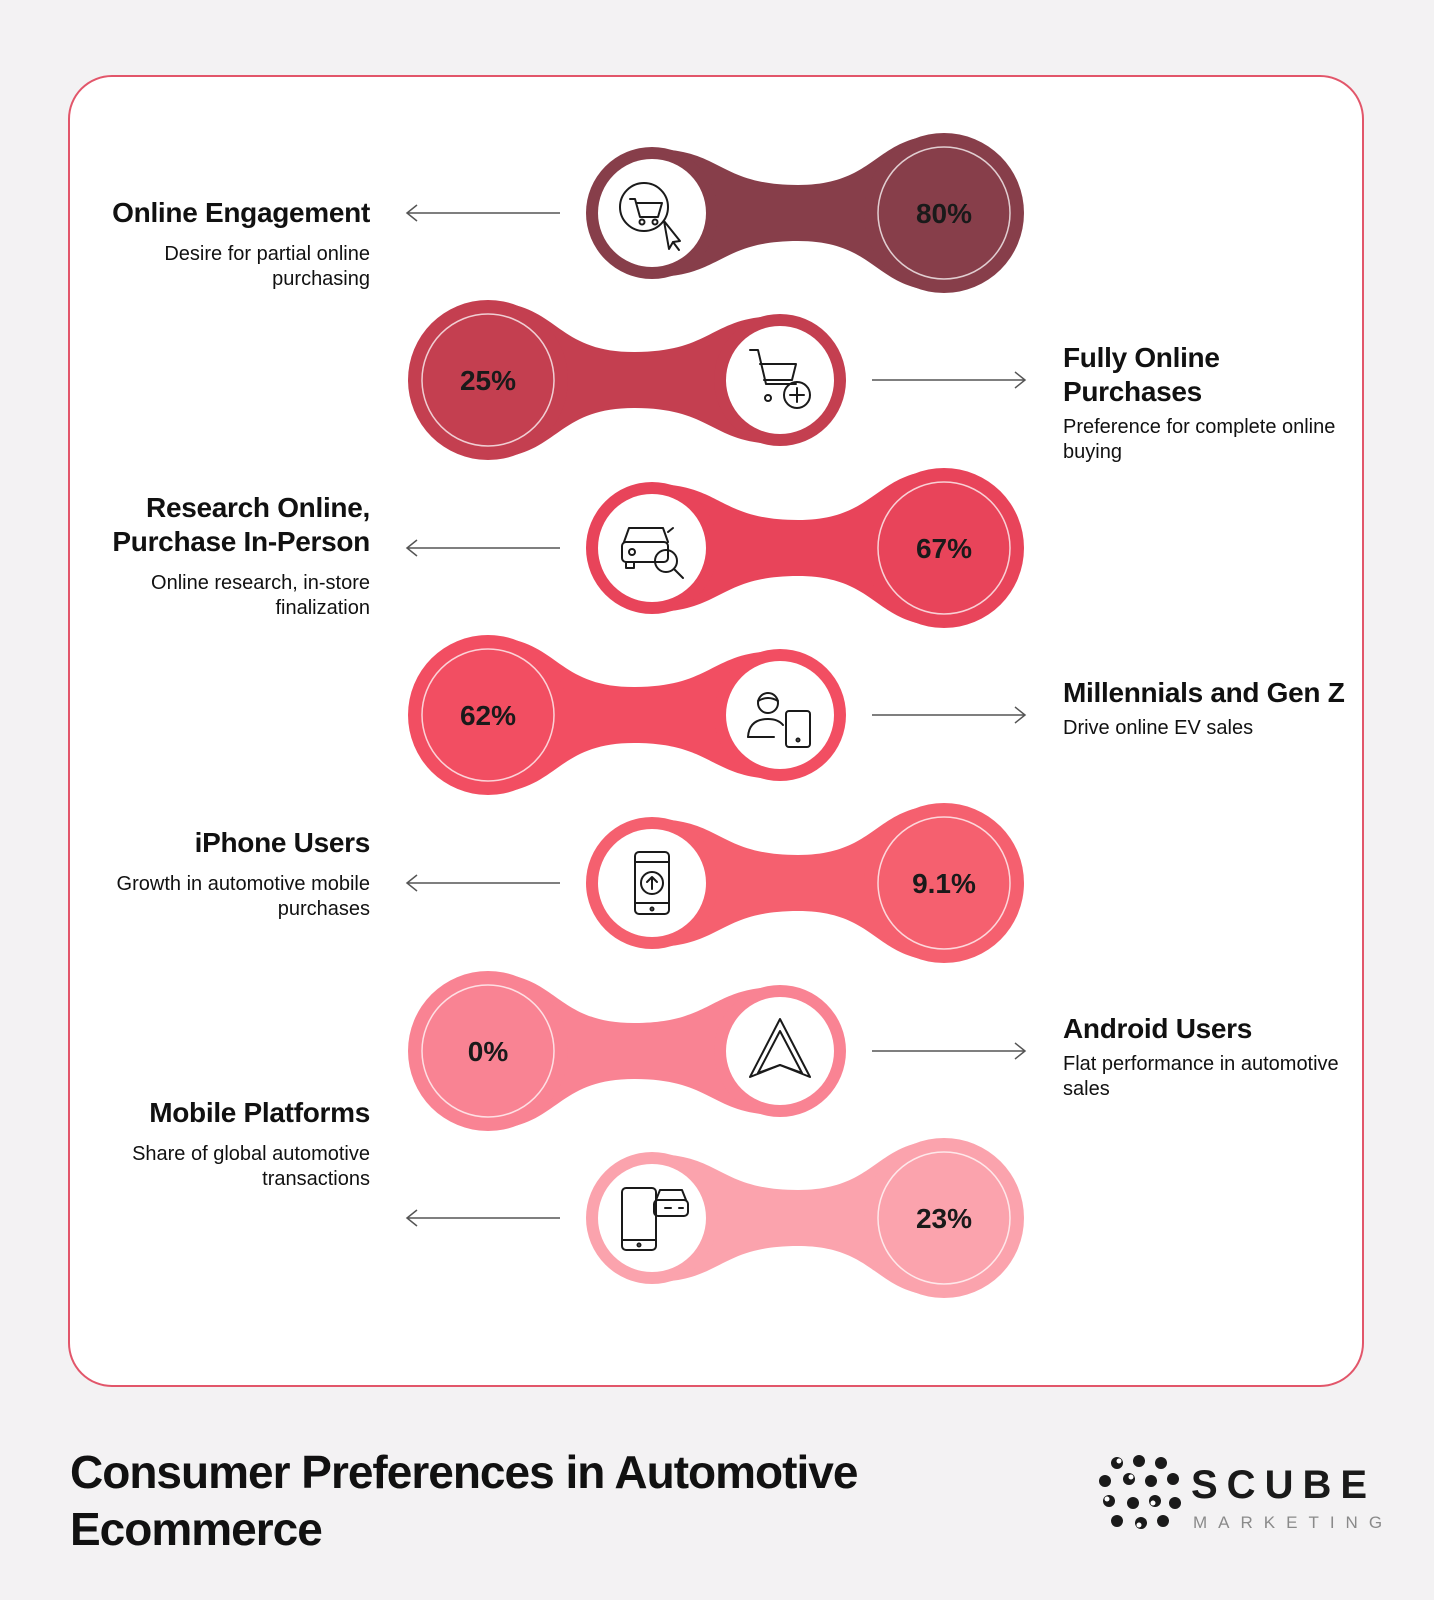  Describe the element at coordinates (1158, 1028) in the screenshot. I see `row-title: Android Users` at that location.